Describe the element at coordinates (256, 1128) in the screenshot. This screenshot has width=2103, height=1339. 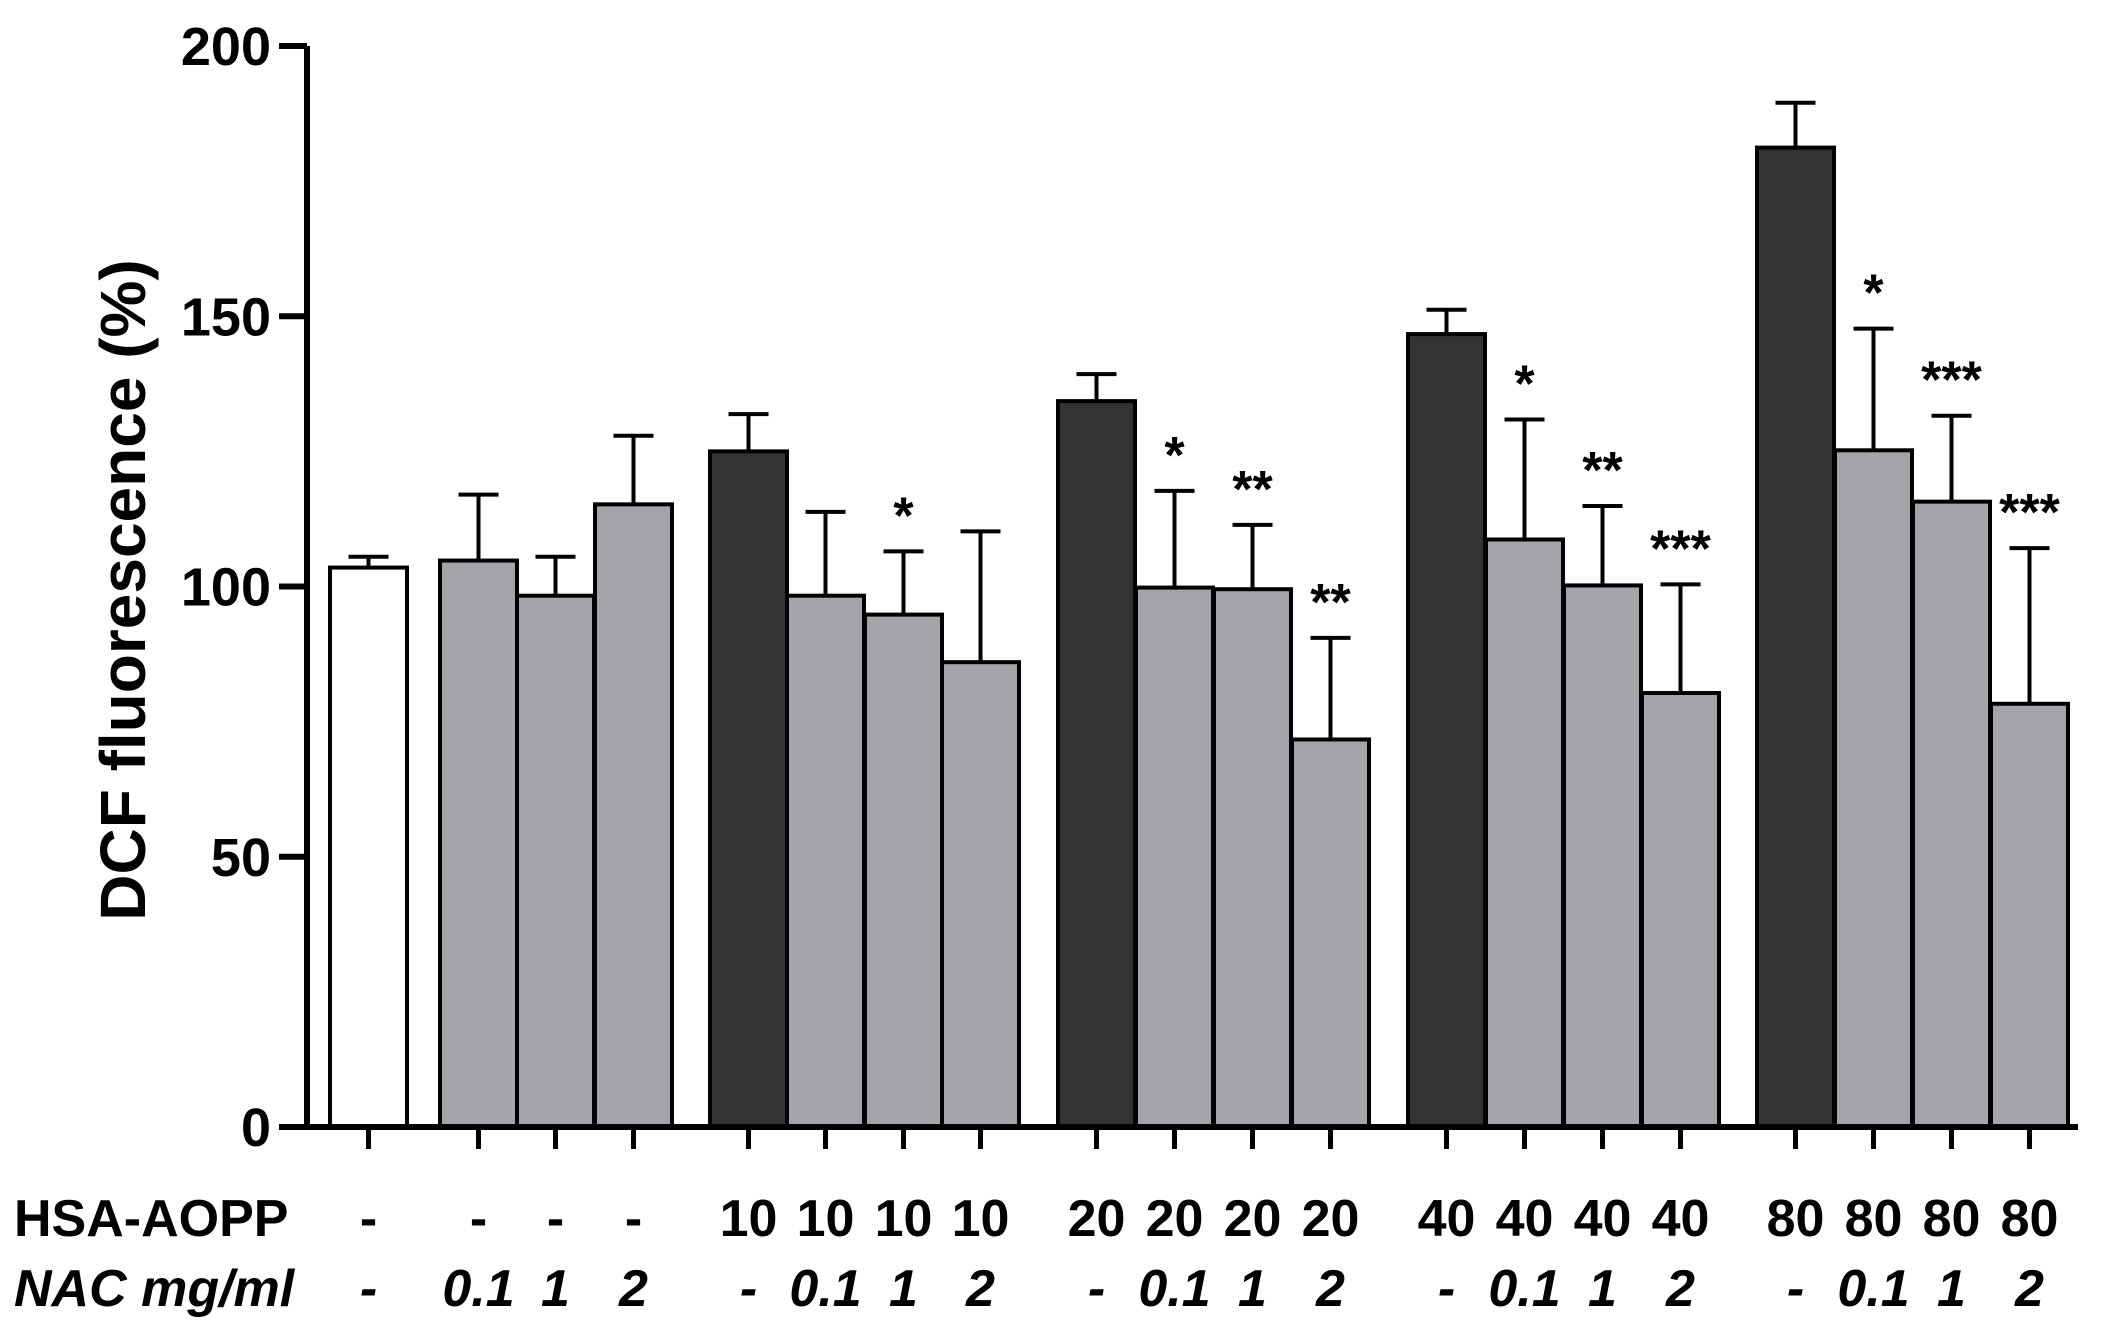
I see `y-tick-label: 0` at that location.